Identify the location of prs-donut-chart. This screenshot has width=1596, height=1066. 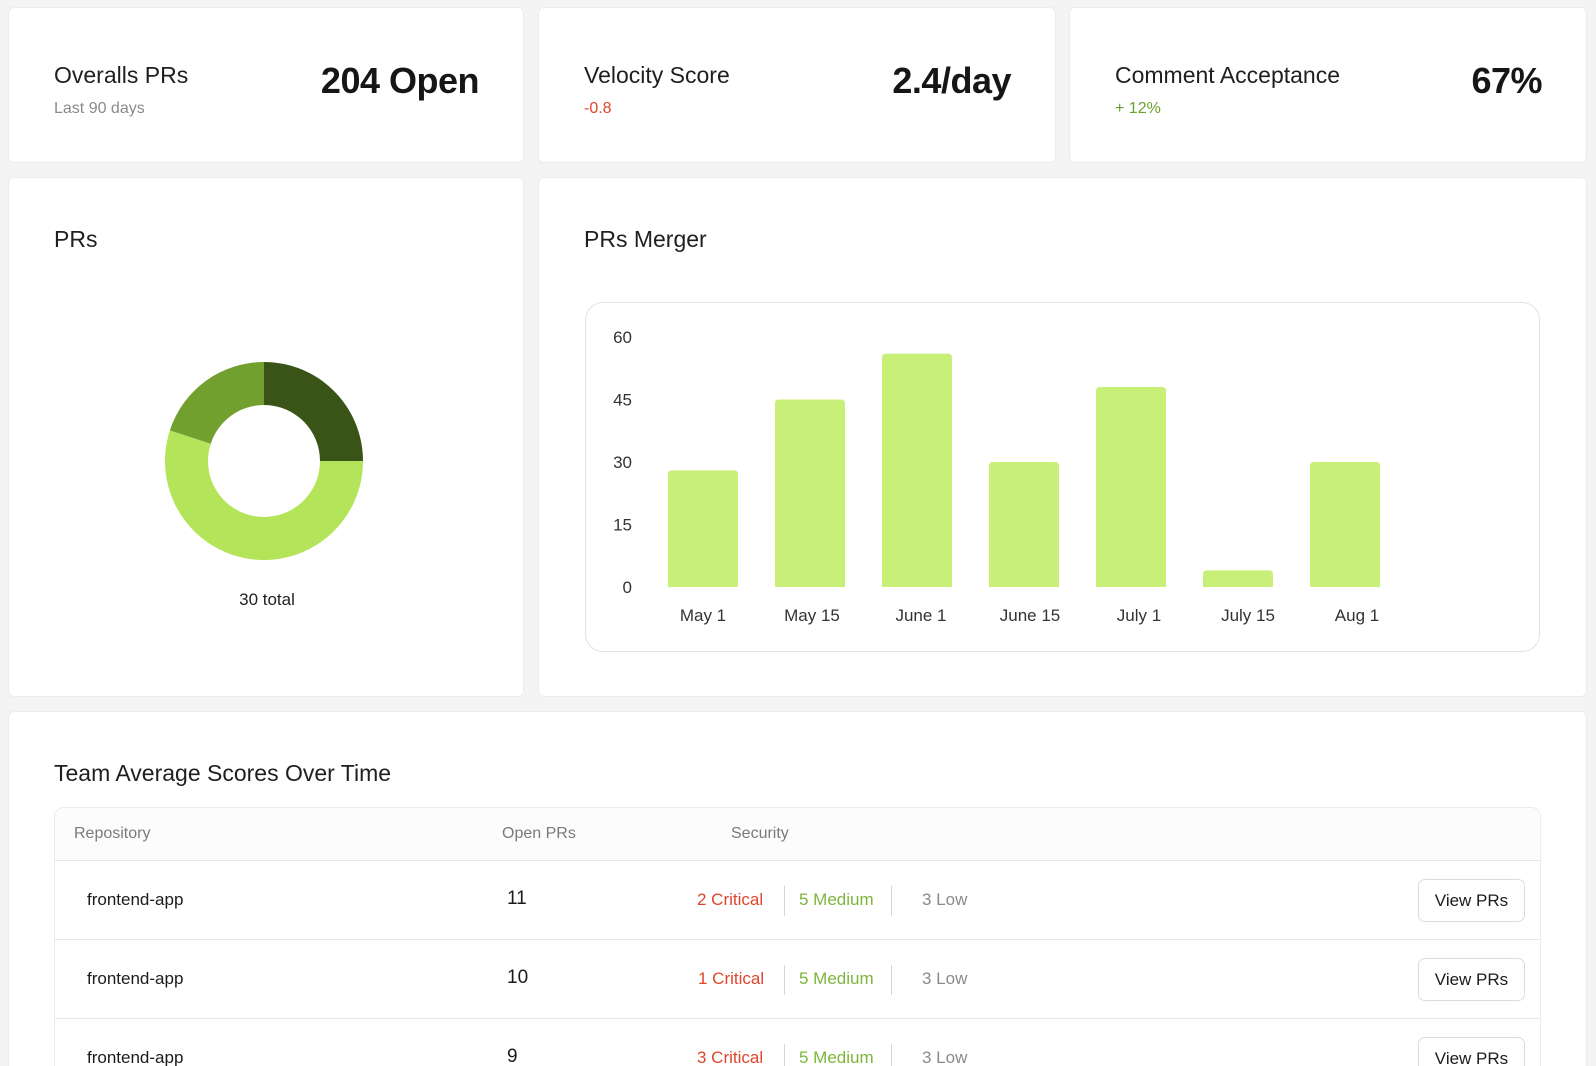
(263, 461).